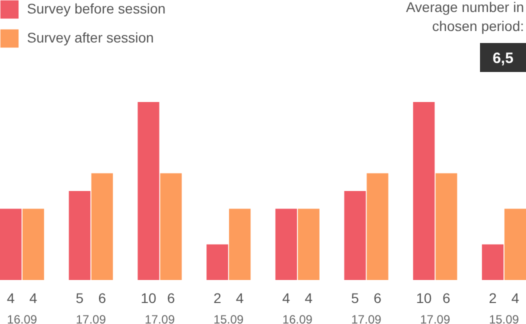 The width and height of the screenshot is (526, 324). I want to click on legend-label: Survey before session, so click(96, 8).